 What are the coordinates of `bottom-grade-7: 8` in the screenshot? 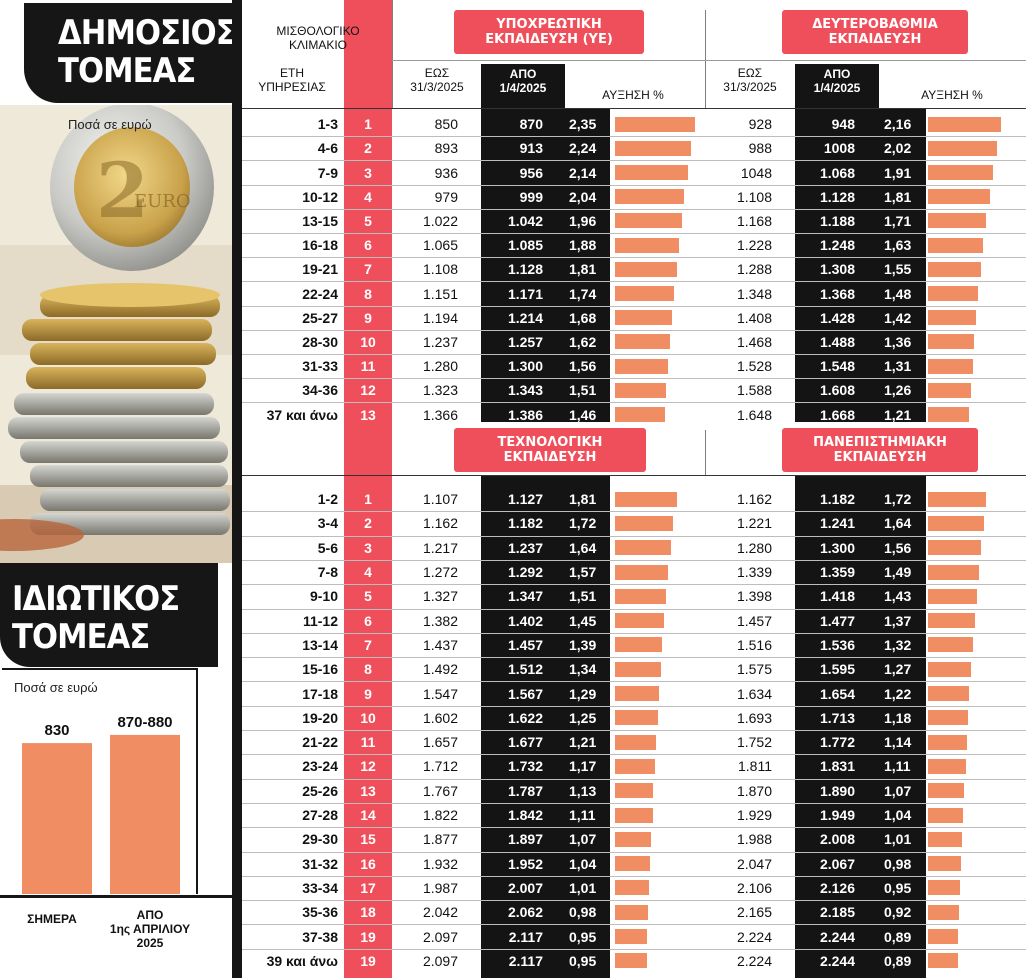 It's located at (368, 669).